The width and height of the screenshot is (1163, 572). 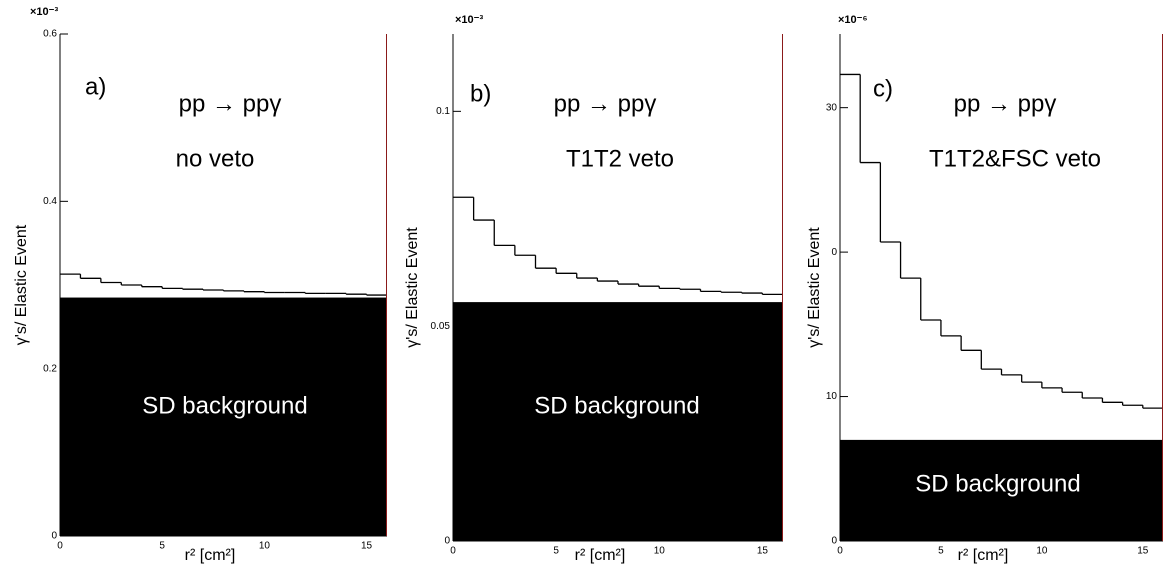 What do you see at coordinates (441, 326) in the screenshot?
I see `y-tick-label: 0.05` at bounding box center [441, 326].